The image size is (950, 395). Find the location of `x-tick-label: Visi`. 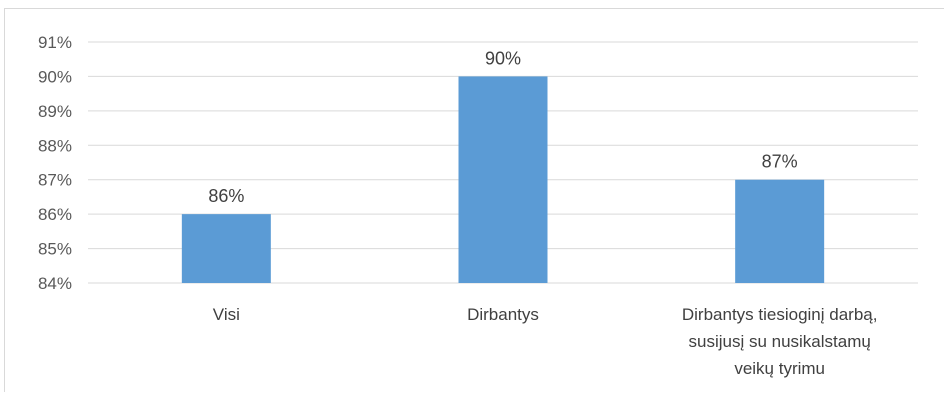

x-tick-label: Visi is located at coordinates (226, 314).